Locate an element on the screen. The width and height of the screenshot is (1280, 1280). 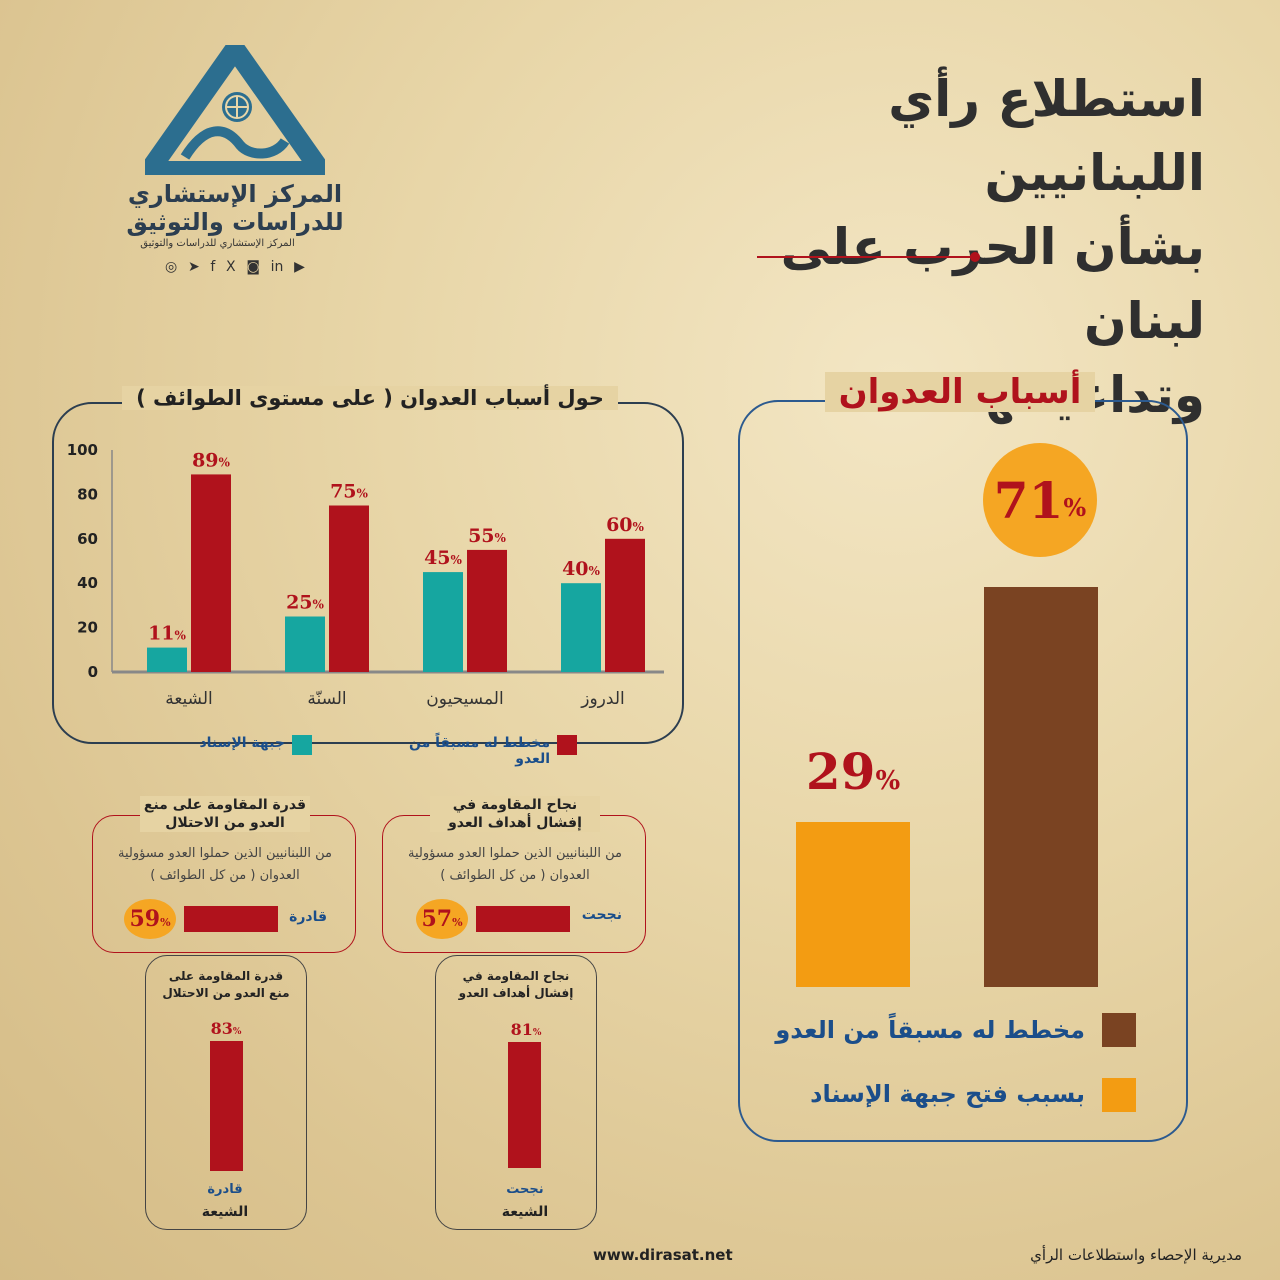
legend-red-swatch is located at coordinates (567, 745).